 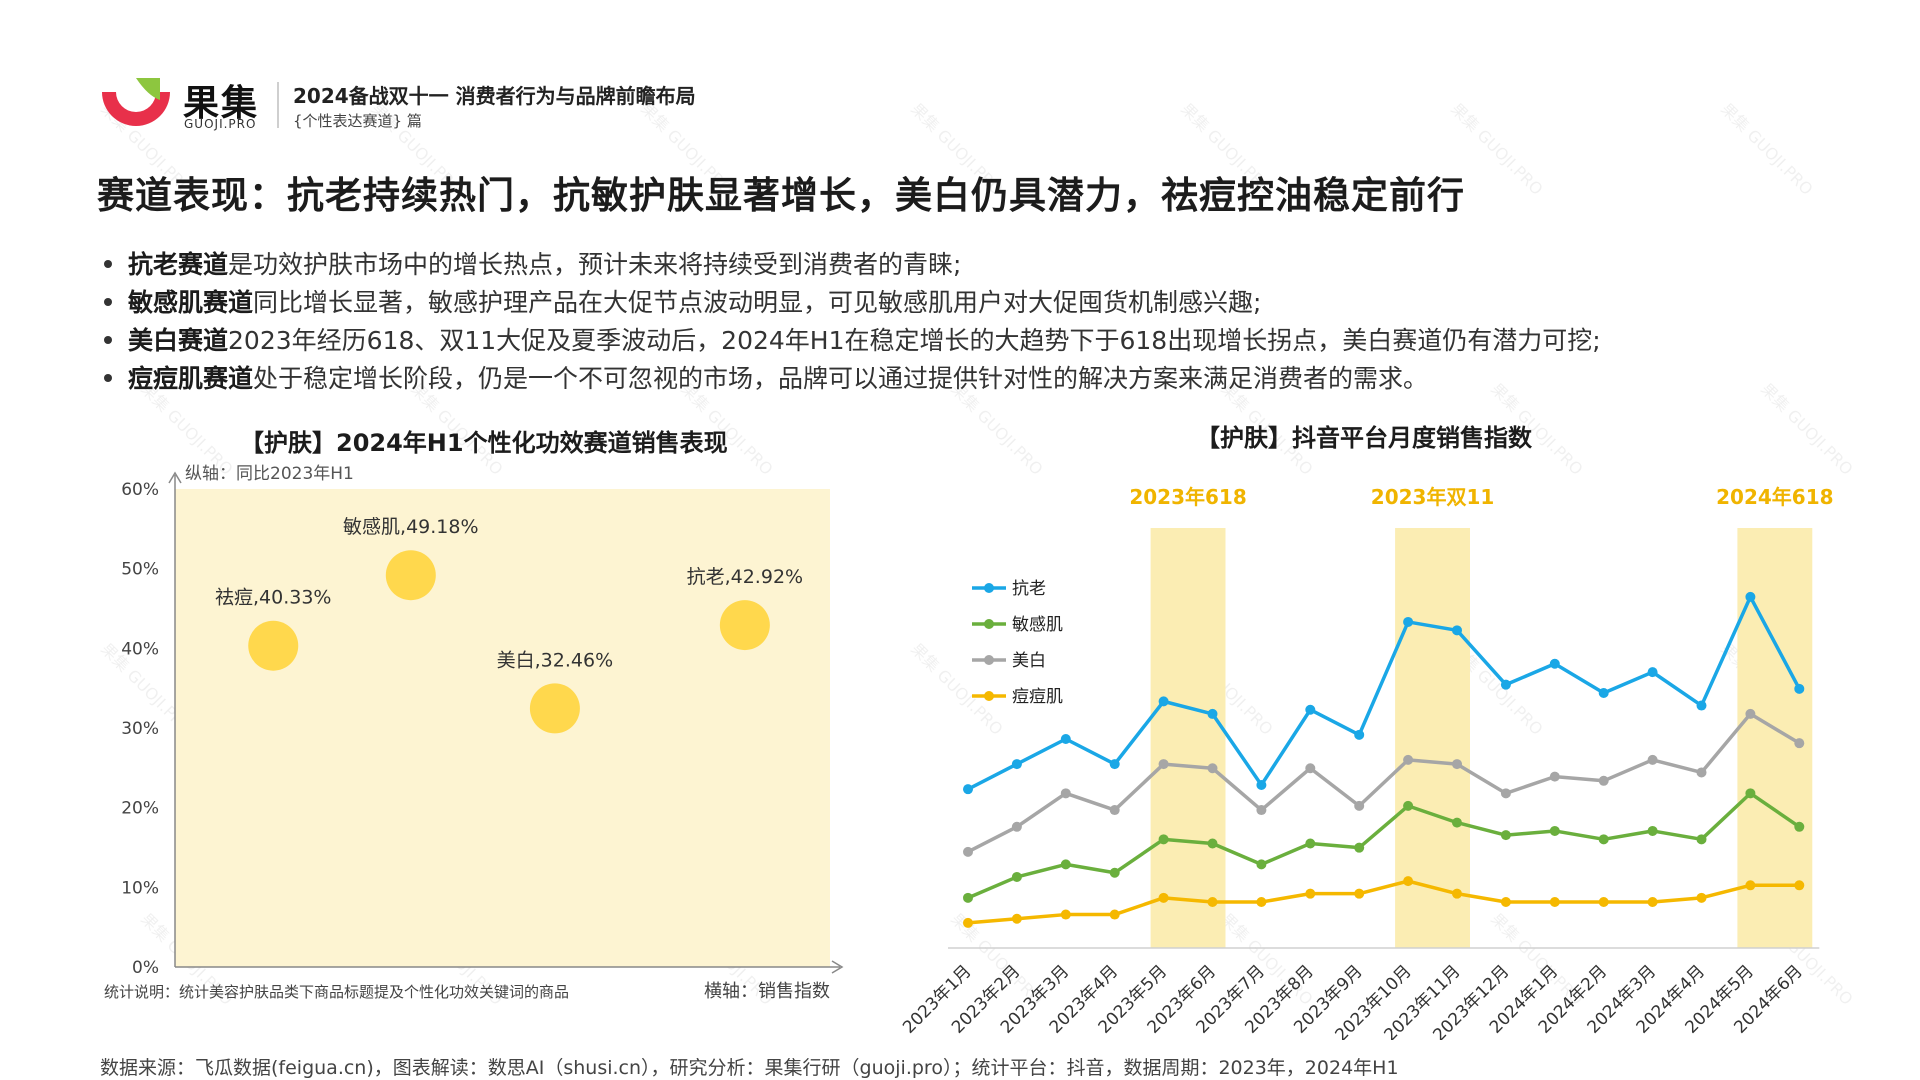 I want to click on highlight-label: 2023年618, so click(x=1187, y=497).